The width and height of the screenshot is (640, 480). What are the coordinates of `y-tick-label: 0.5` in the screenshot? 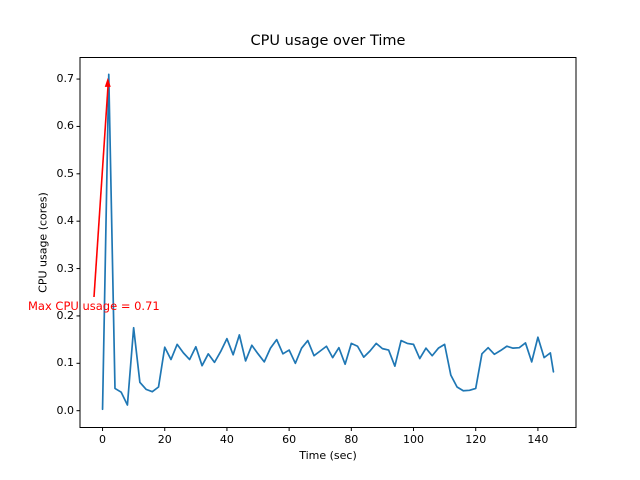 It's located at (65, 173).